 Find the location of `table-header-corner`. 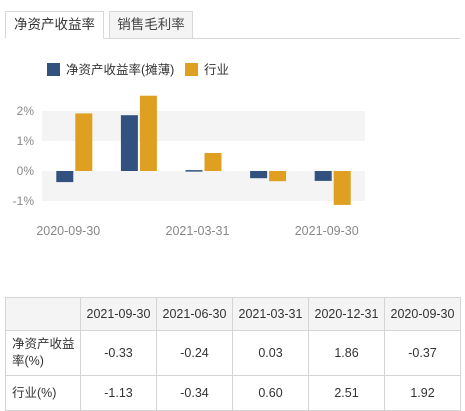

table-header-corner is located at coordinates (43, 314).